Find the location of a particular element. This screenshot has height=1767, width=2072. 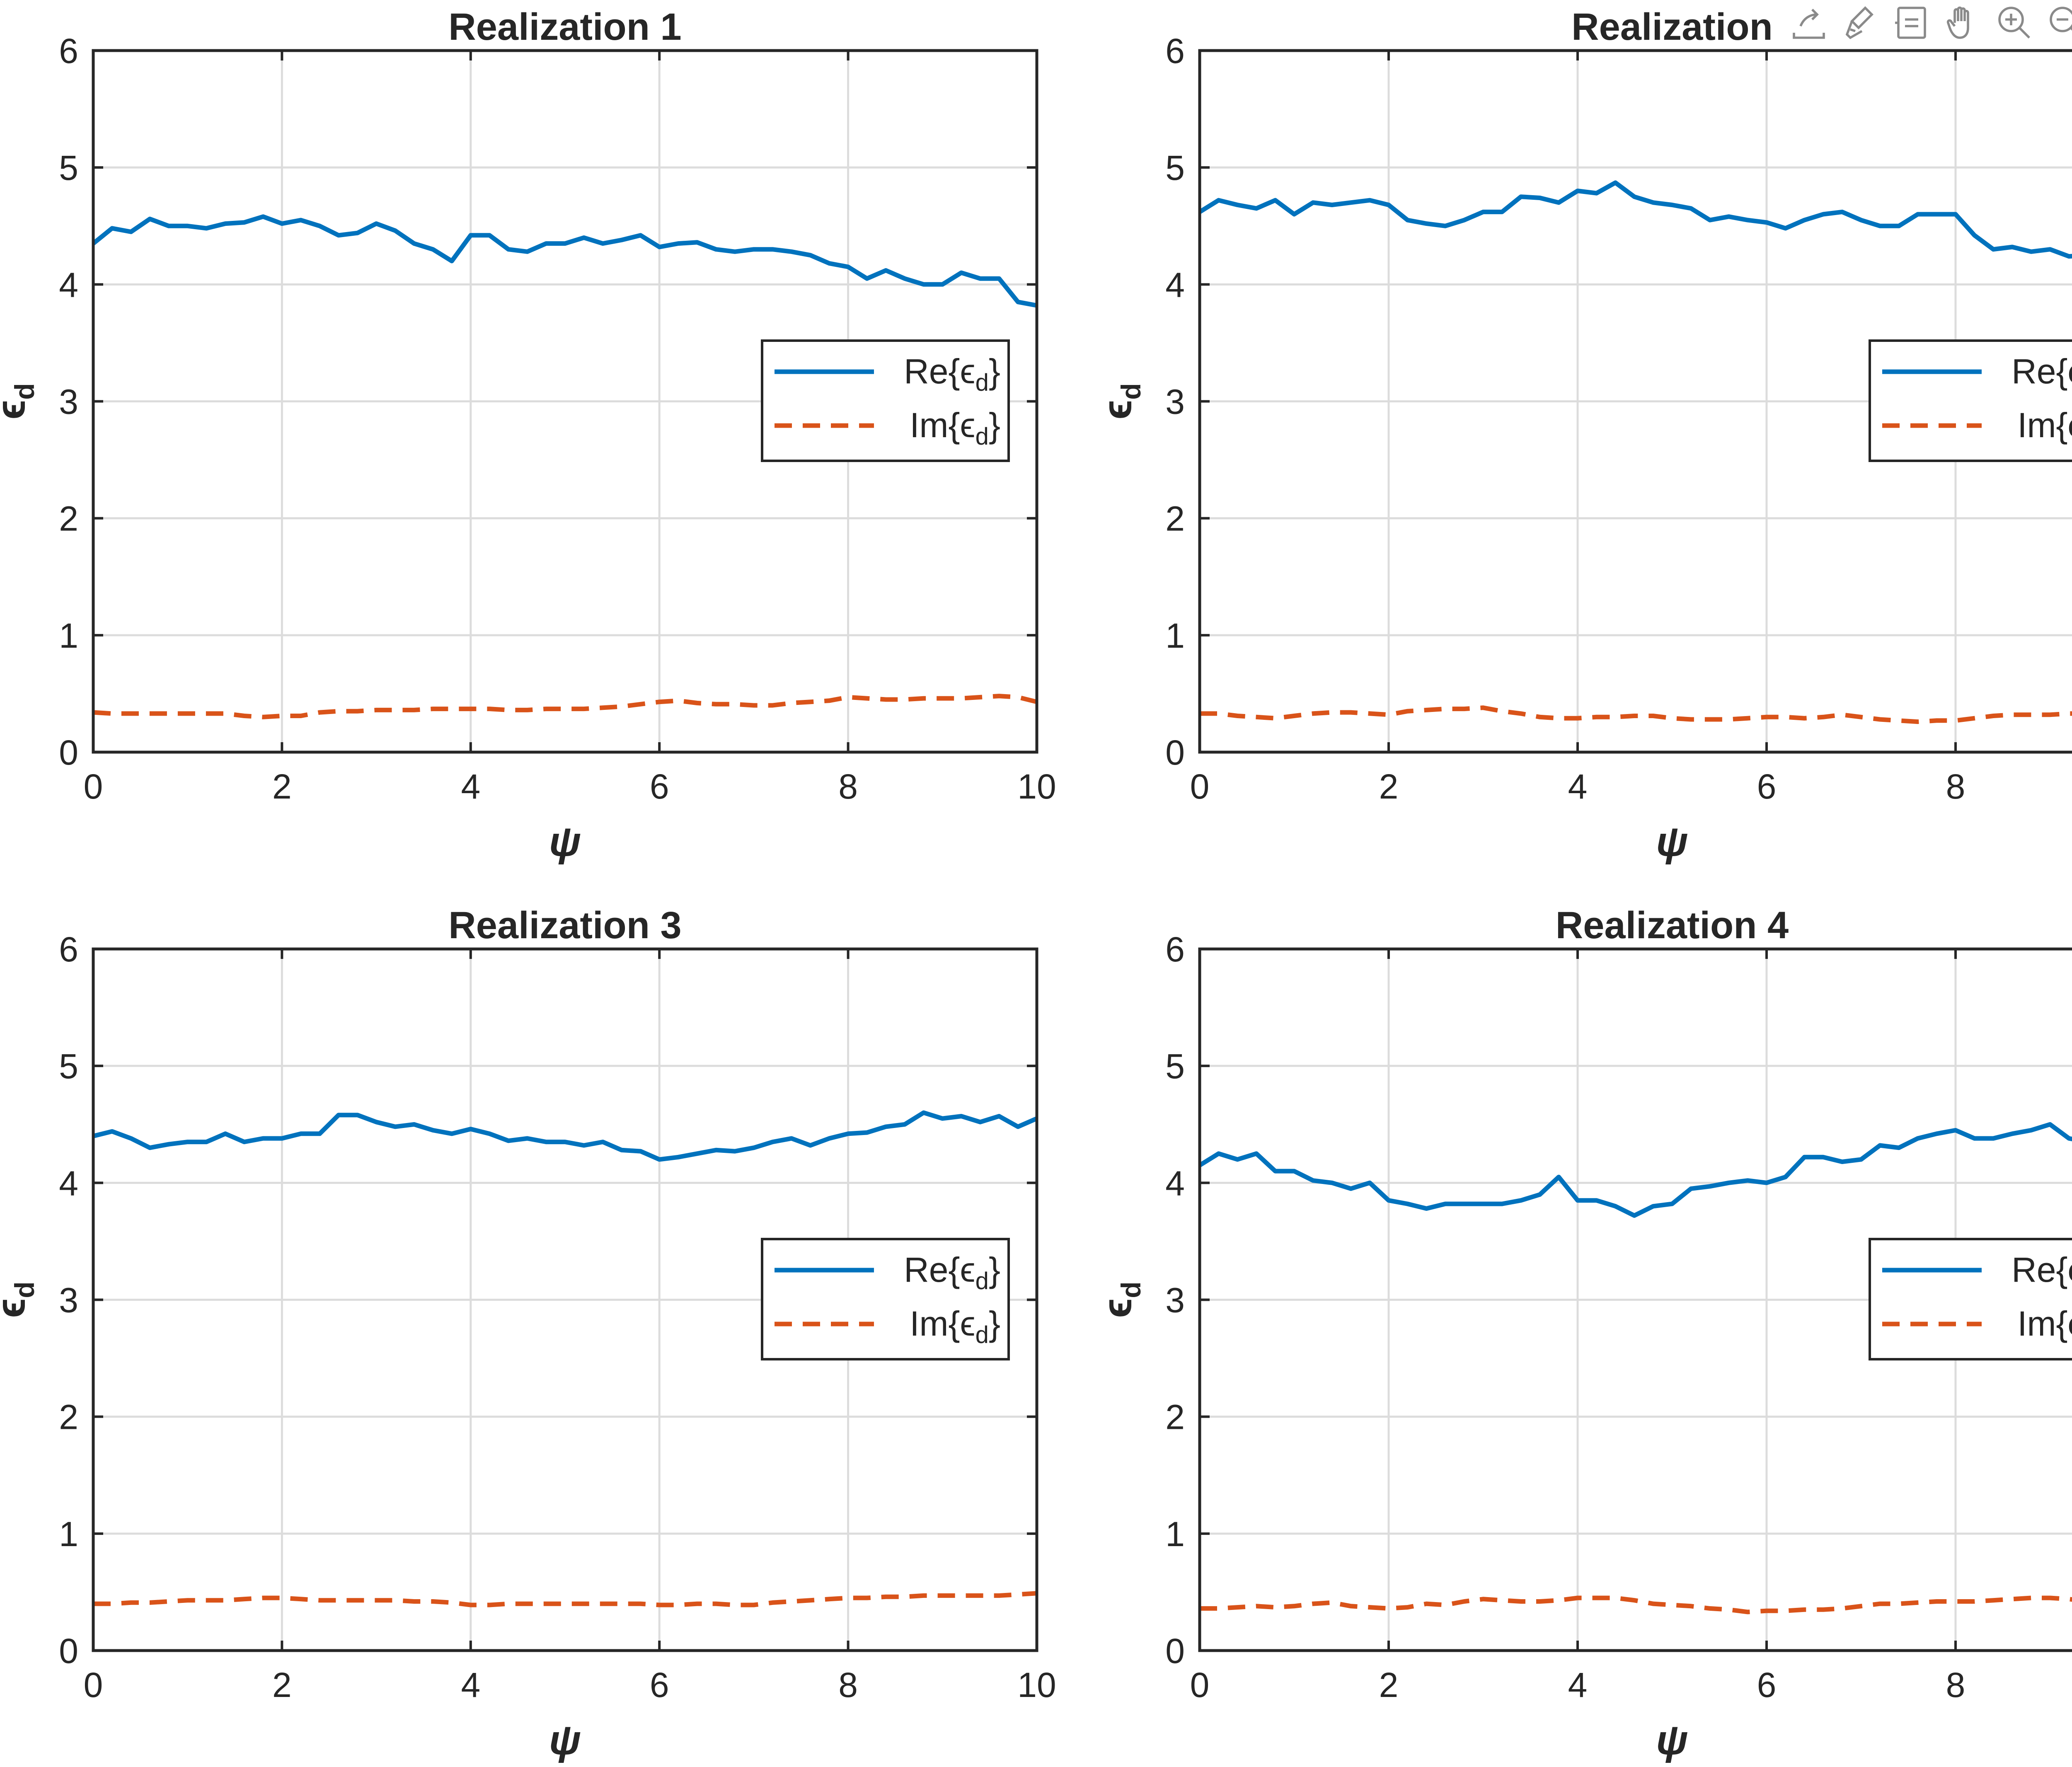

brush-icon is located at coordinates (1860, 23).